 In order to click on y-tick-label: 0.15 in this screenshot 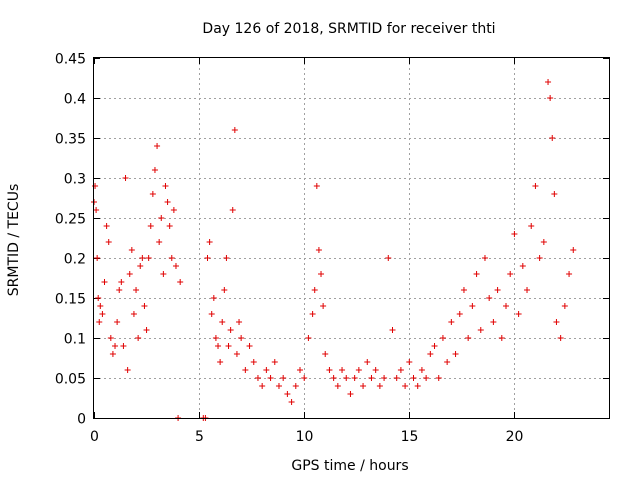, I will do `click(70, 300)`.